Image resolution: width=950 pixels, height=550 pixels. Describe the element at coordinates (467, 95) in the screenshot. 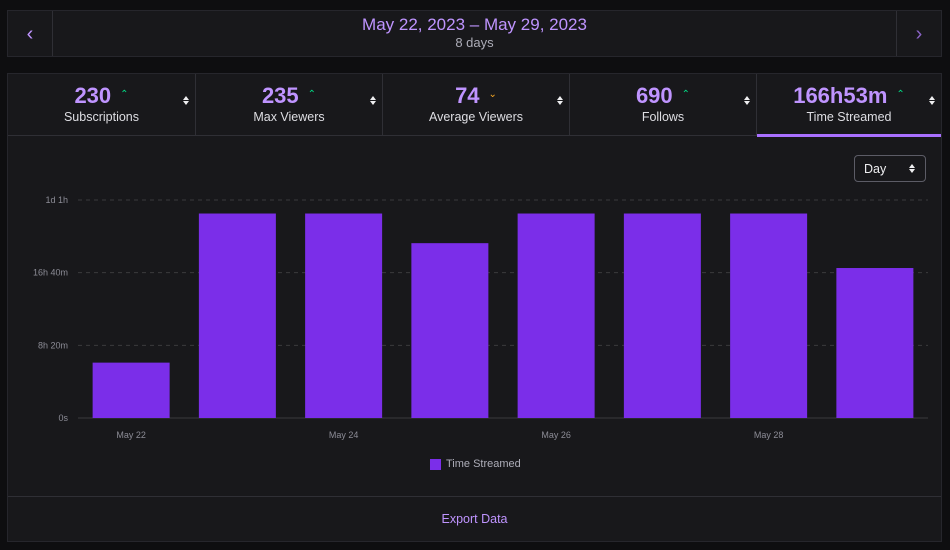

I see `stat-value: 74` at that location.